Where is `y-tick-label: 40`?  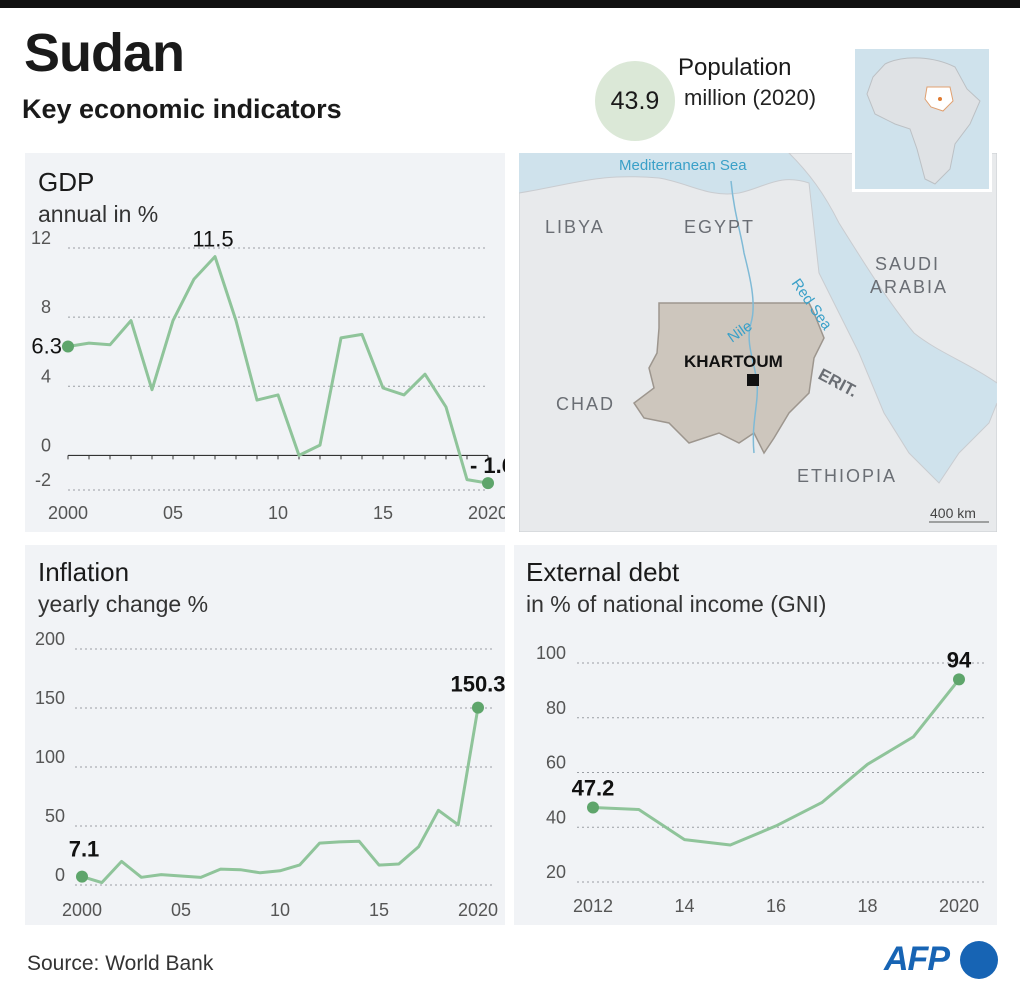 y-tick-label: 40 is located at coordinates (556, 817).